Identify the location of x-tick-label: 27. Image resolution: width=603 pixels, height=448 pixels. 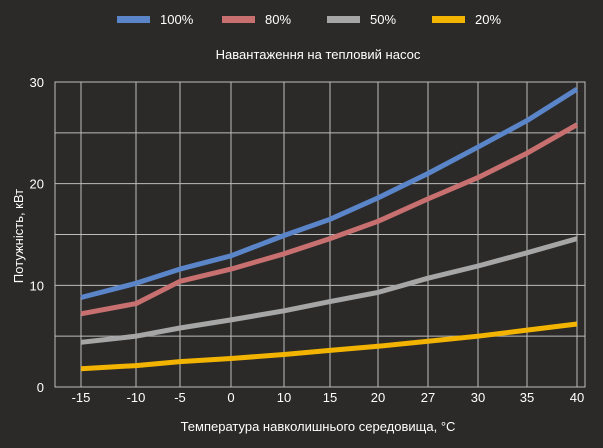
(428, 397).